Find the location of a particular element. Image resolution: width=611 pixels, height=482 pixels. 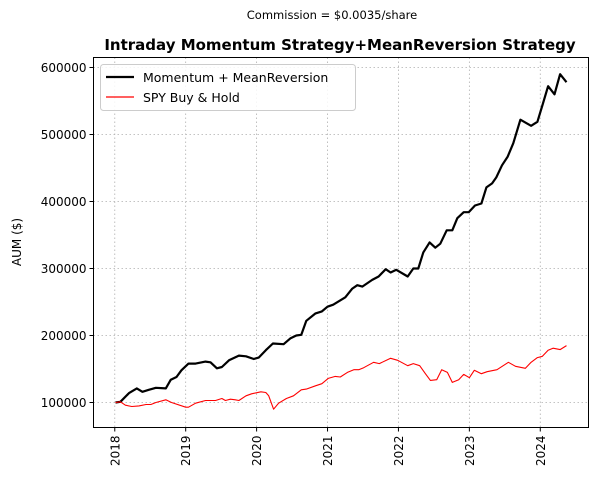

chart-suptitle: Commission = $0.0035/share is located at coordinates (332, 15).